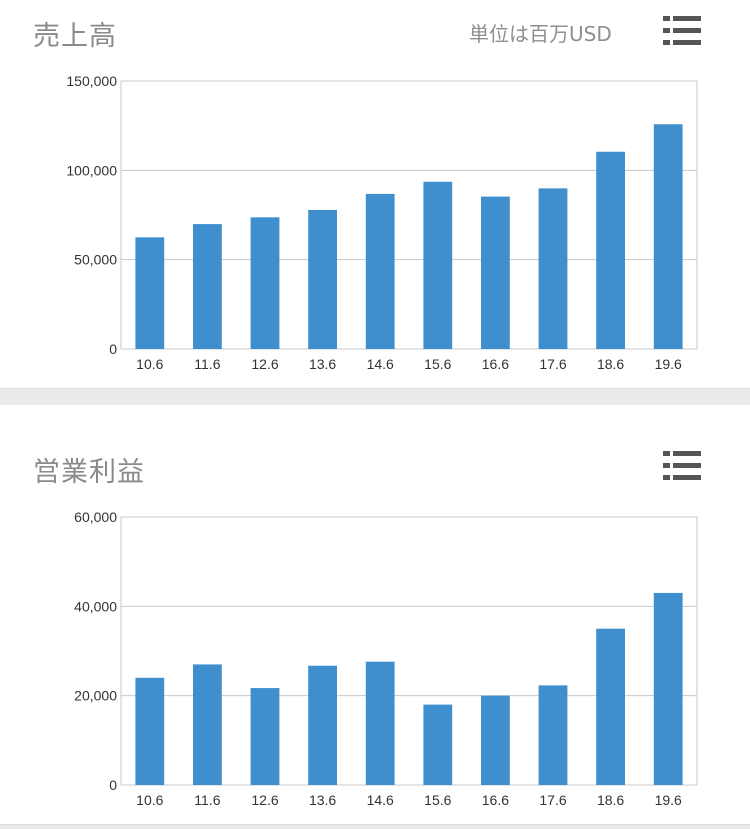 Image resolution: width=750 pixels, height=829 pixels. I want to click on y-tick-label: 100,000, so click(91, 170).